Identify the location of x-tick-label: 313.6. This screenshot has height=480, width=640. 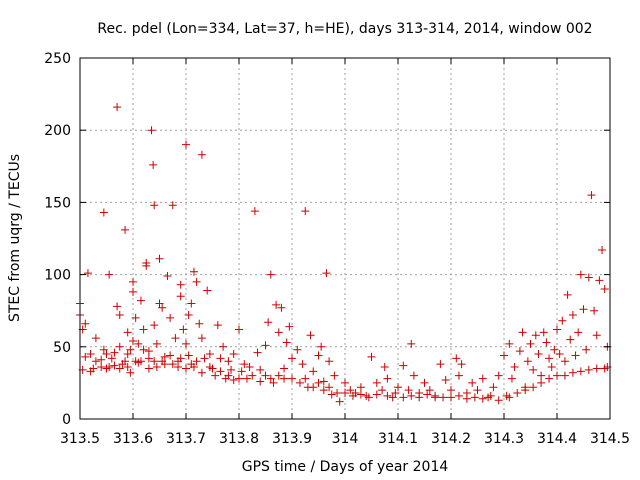
(133, 439).